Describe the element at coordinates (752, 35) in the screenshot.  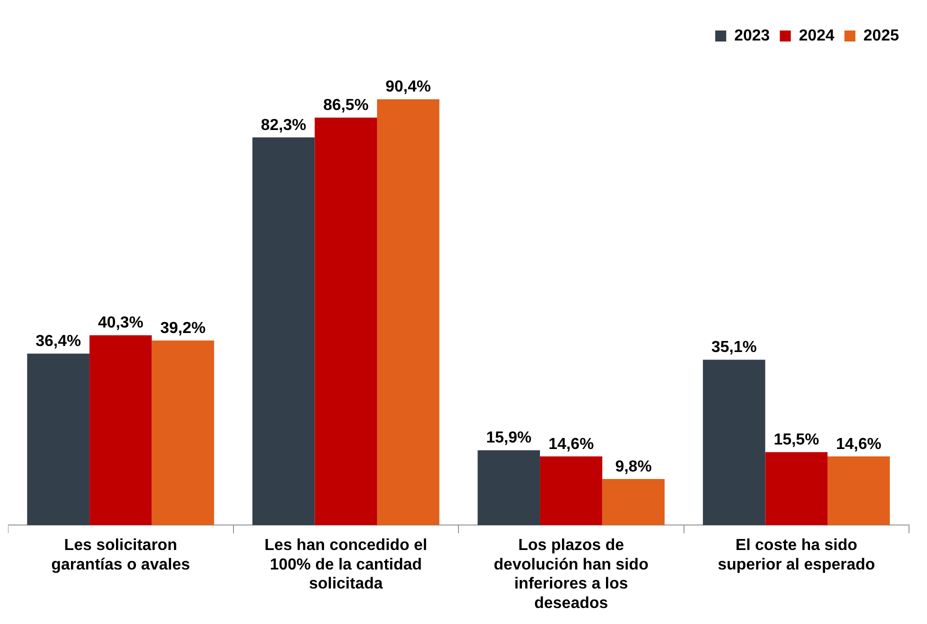
I see `legend-label: 2023` at that location.